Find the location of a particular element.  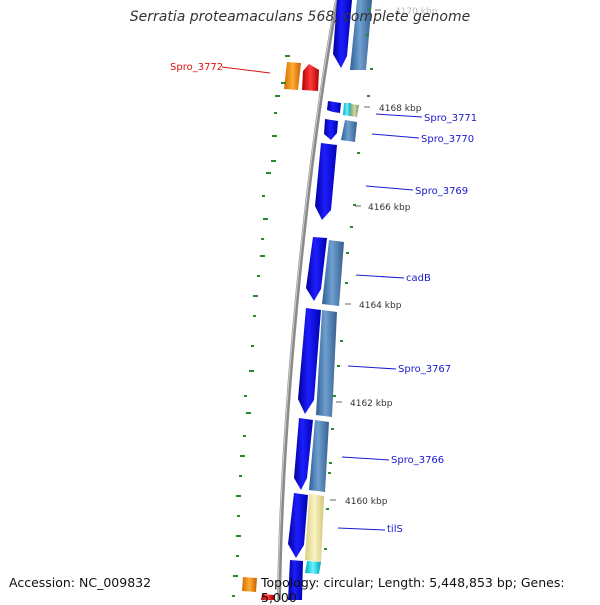

genome-backbone-highlight is located at coordinates (307, 300).